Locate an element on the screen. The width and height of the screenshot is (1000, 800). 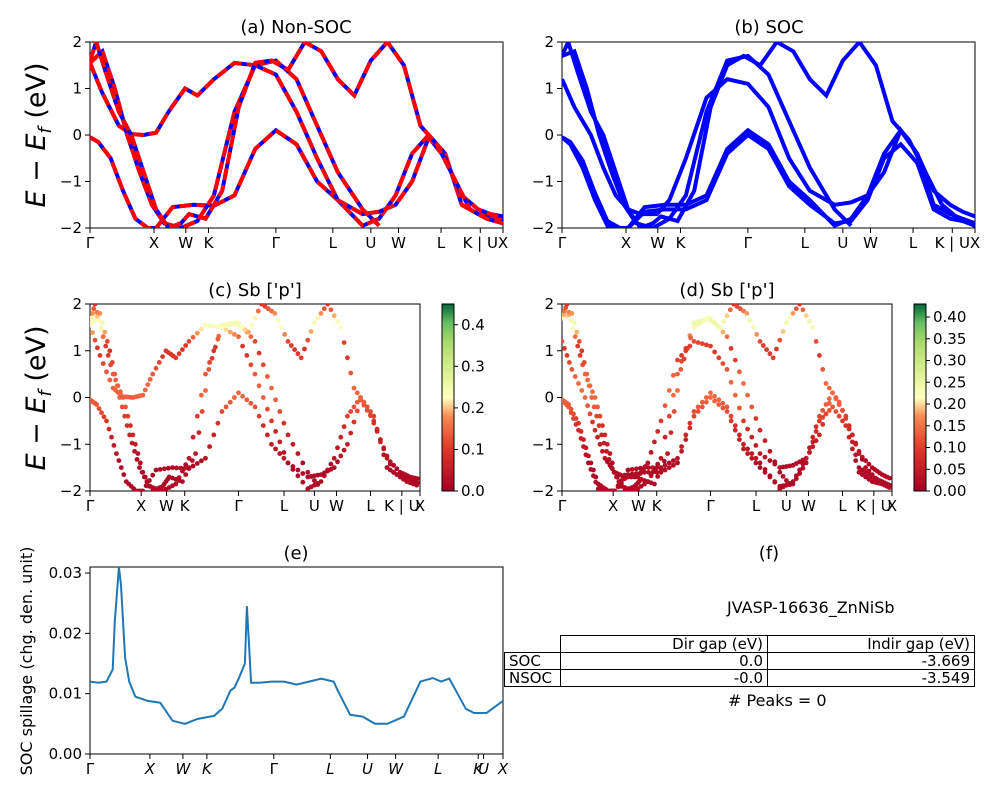
y-tick-label: −2 is located at coordinates (543, 491).